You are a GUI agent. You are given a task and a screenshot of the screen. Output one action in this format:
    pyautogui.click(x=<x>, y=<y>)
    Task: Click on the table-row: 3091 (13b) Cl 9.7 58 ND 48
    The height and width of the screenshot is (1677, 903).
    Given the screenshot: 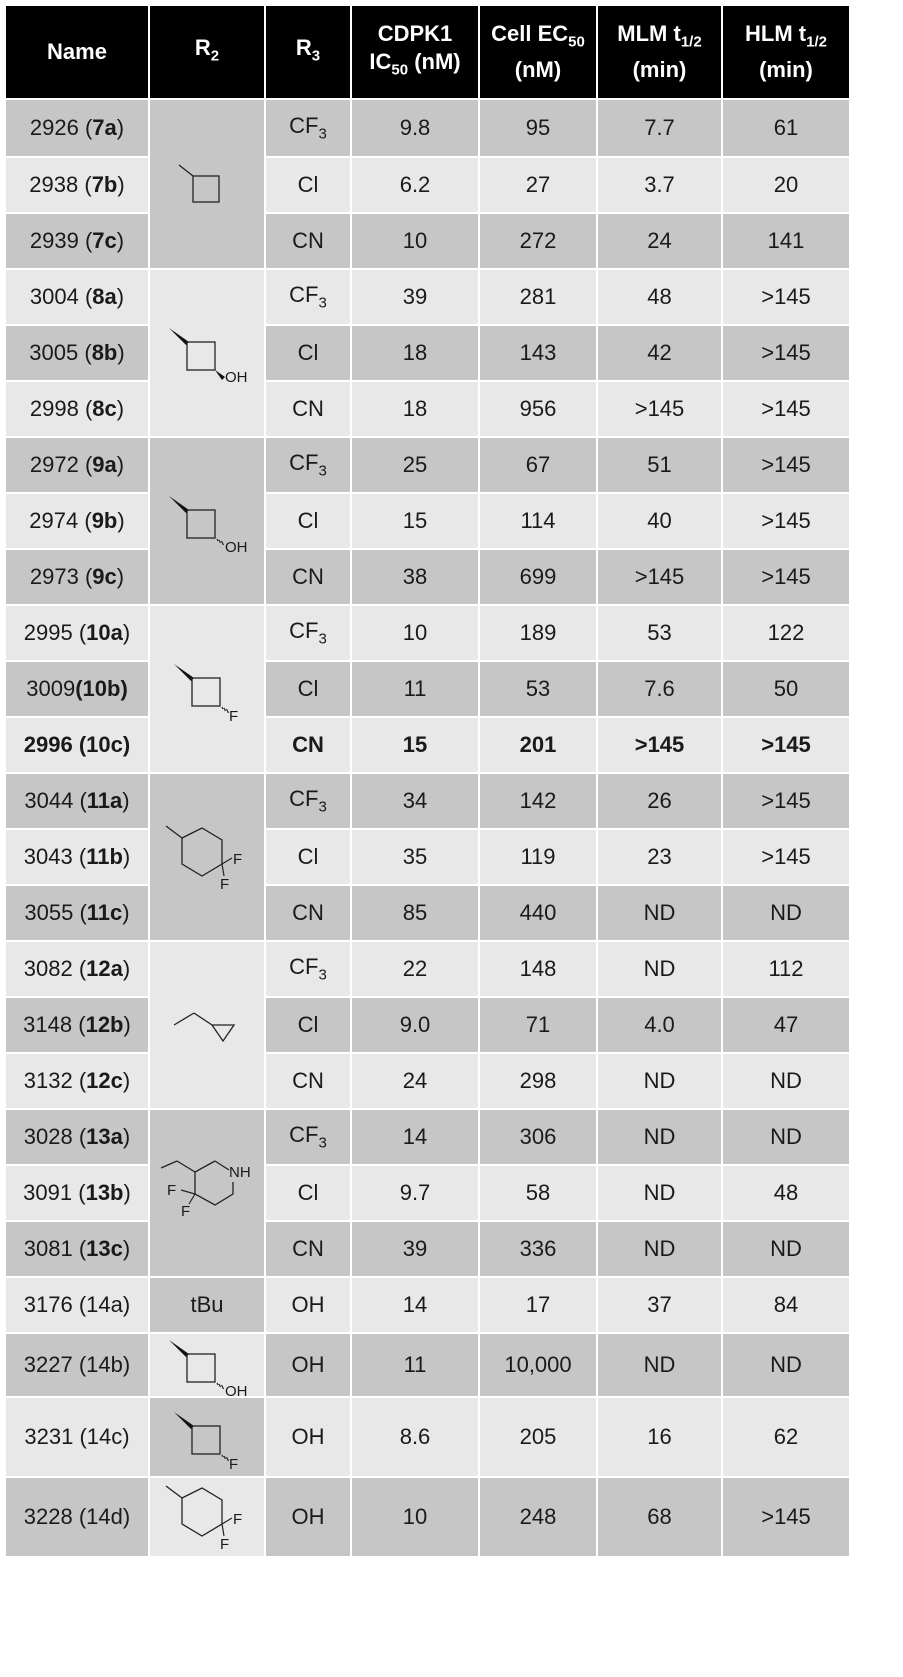 What is the action you would take?
    pyautogui.click(x=427, y=1193)
    